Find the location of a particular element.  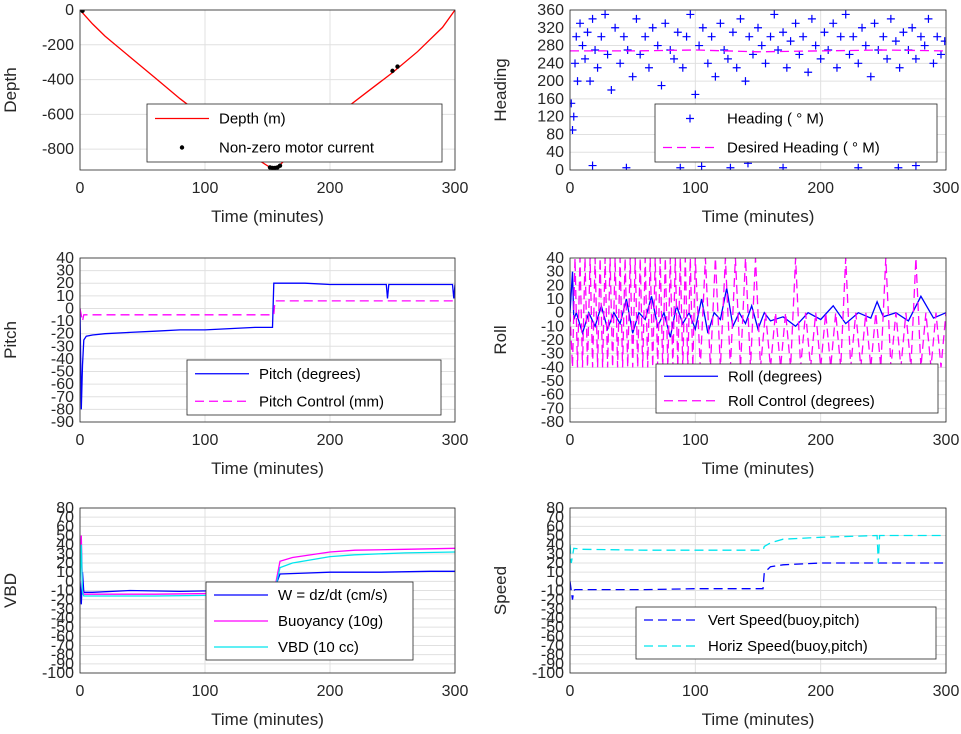

series-desired-heading-m-line is located at coordinates (758, 51).